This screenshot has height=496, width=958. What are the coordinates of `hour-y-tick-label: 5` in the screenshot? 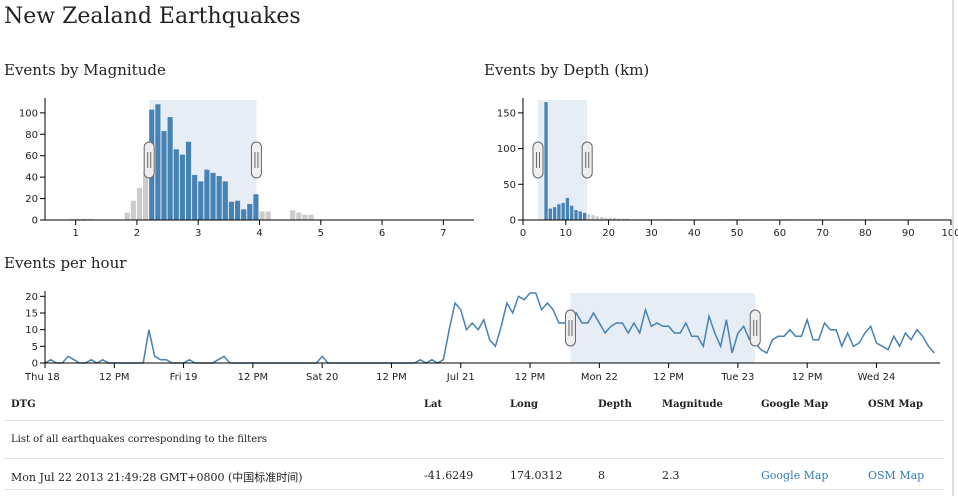 It's located at (35, 347).